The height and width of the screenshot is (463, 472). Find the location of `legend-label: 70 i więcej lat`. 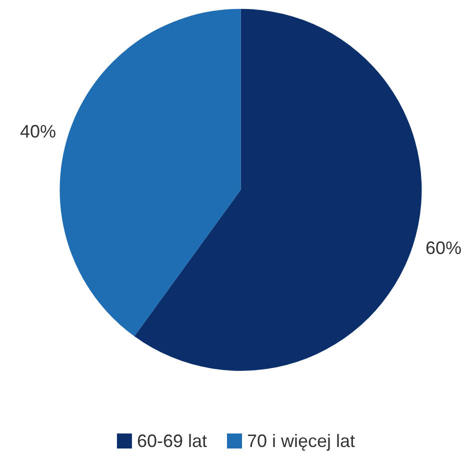

legend-label: 70 i więcej lat is located at coordinates (301, 441).